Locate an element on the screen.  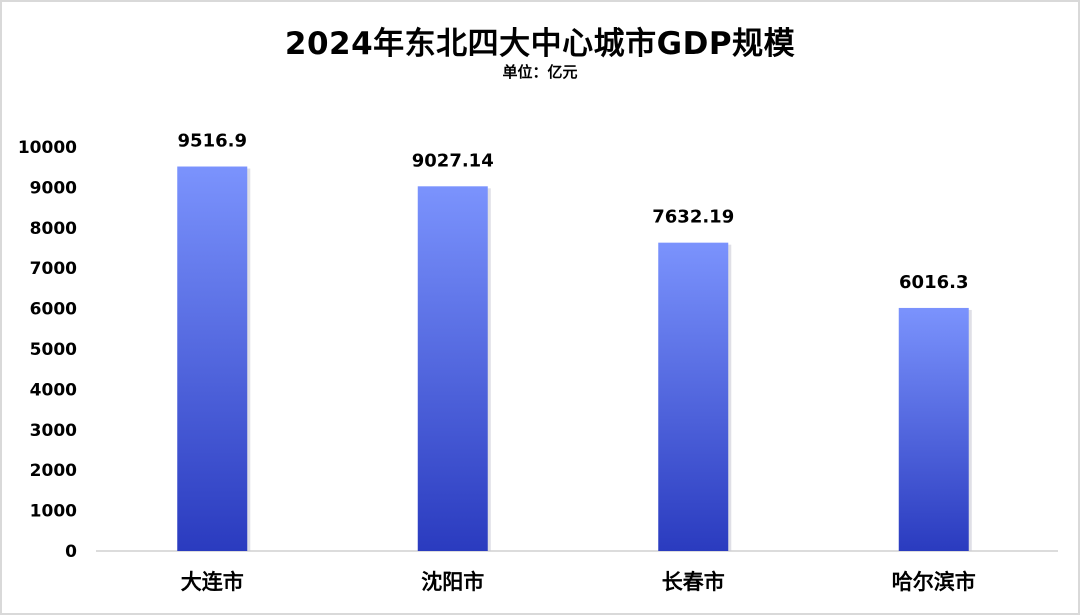
category-label: 哈尔滨市 is located at coordinates (934, 582).